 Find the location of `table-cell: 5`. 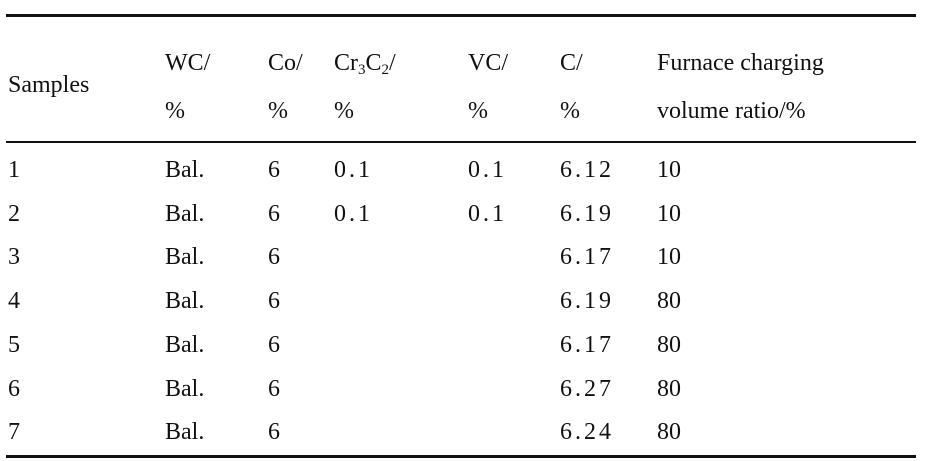

table-cell: 5 is located at coordinates (14, 344).